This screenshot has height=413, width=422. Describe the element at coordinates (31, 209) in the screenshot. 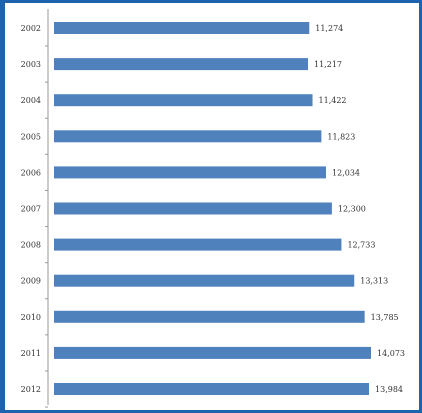

I see `category-label-2007: 2007` at that location.